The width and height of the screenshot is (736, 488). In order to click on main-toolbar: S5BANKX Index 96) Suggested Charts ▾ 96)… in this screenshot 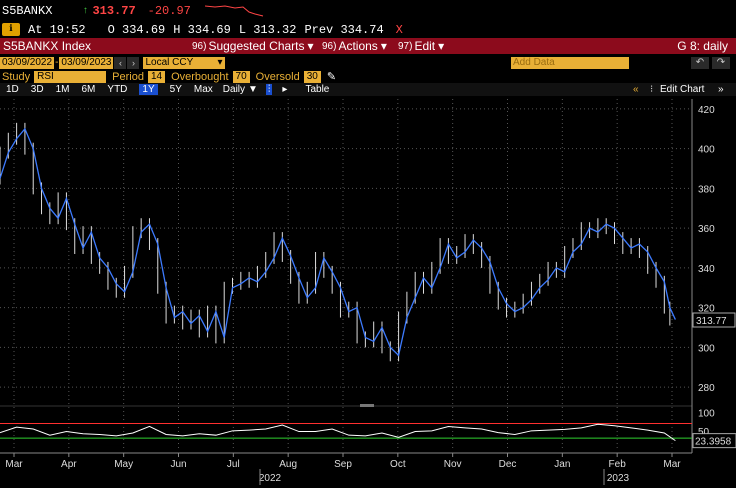, I will do `click(368, 46)`.